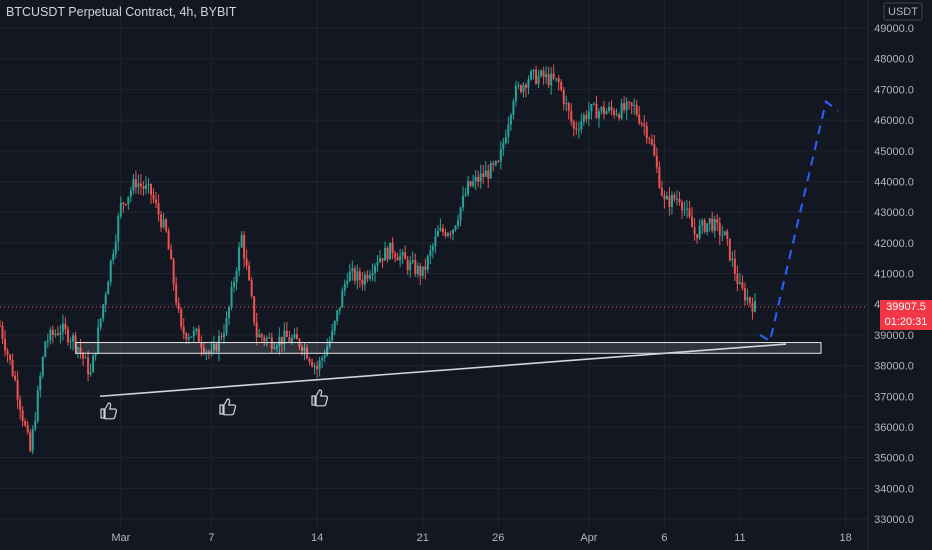 Image resolution: width=932 pixels, height=550 pixels. What do you see at coordinates (894, 244) in the screenshot?
I see `price-tick-label: 42000.0` at bounding box center [894, 244].